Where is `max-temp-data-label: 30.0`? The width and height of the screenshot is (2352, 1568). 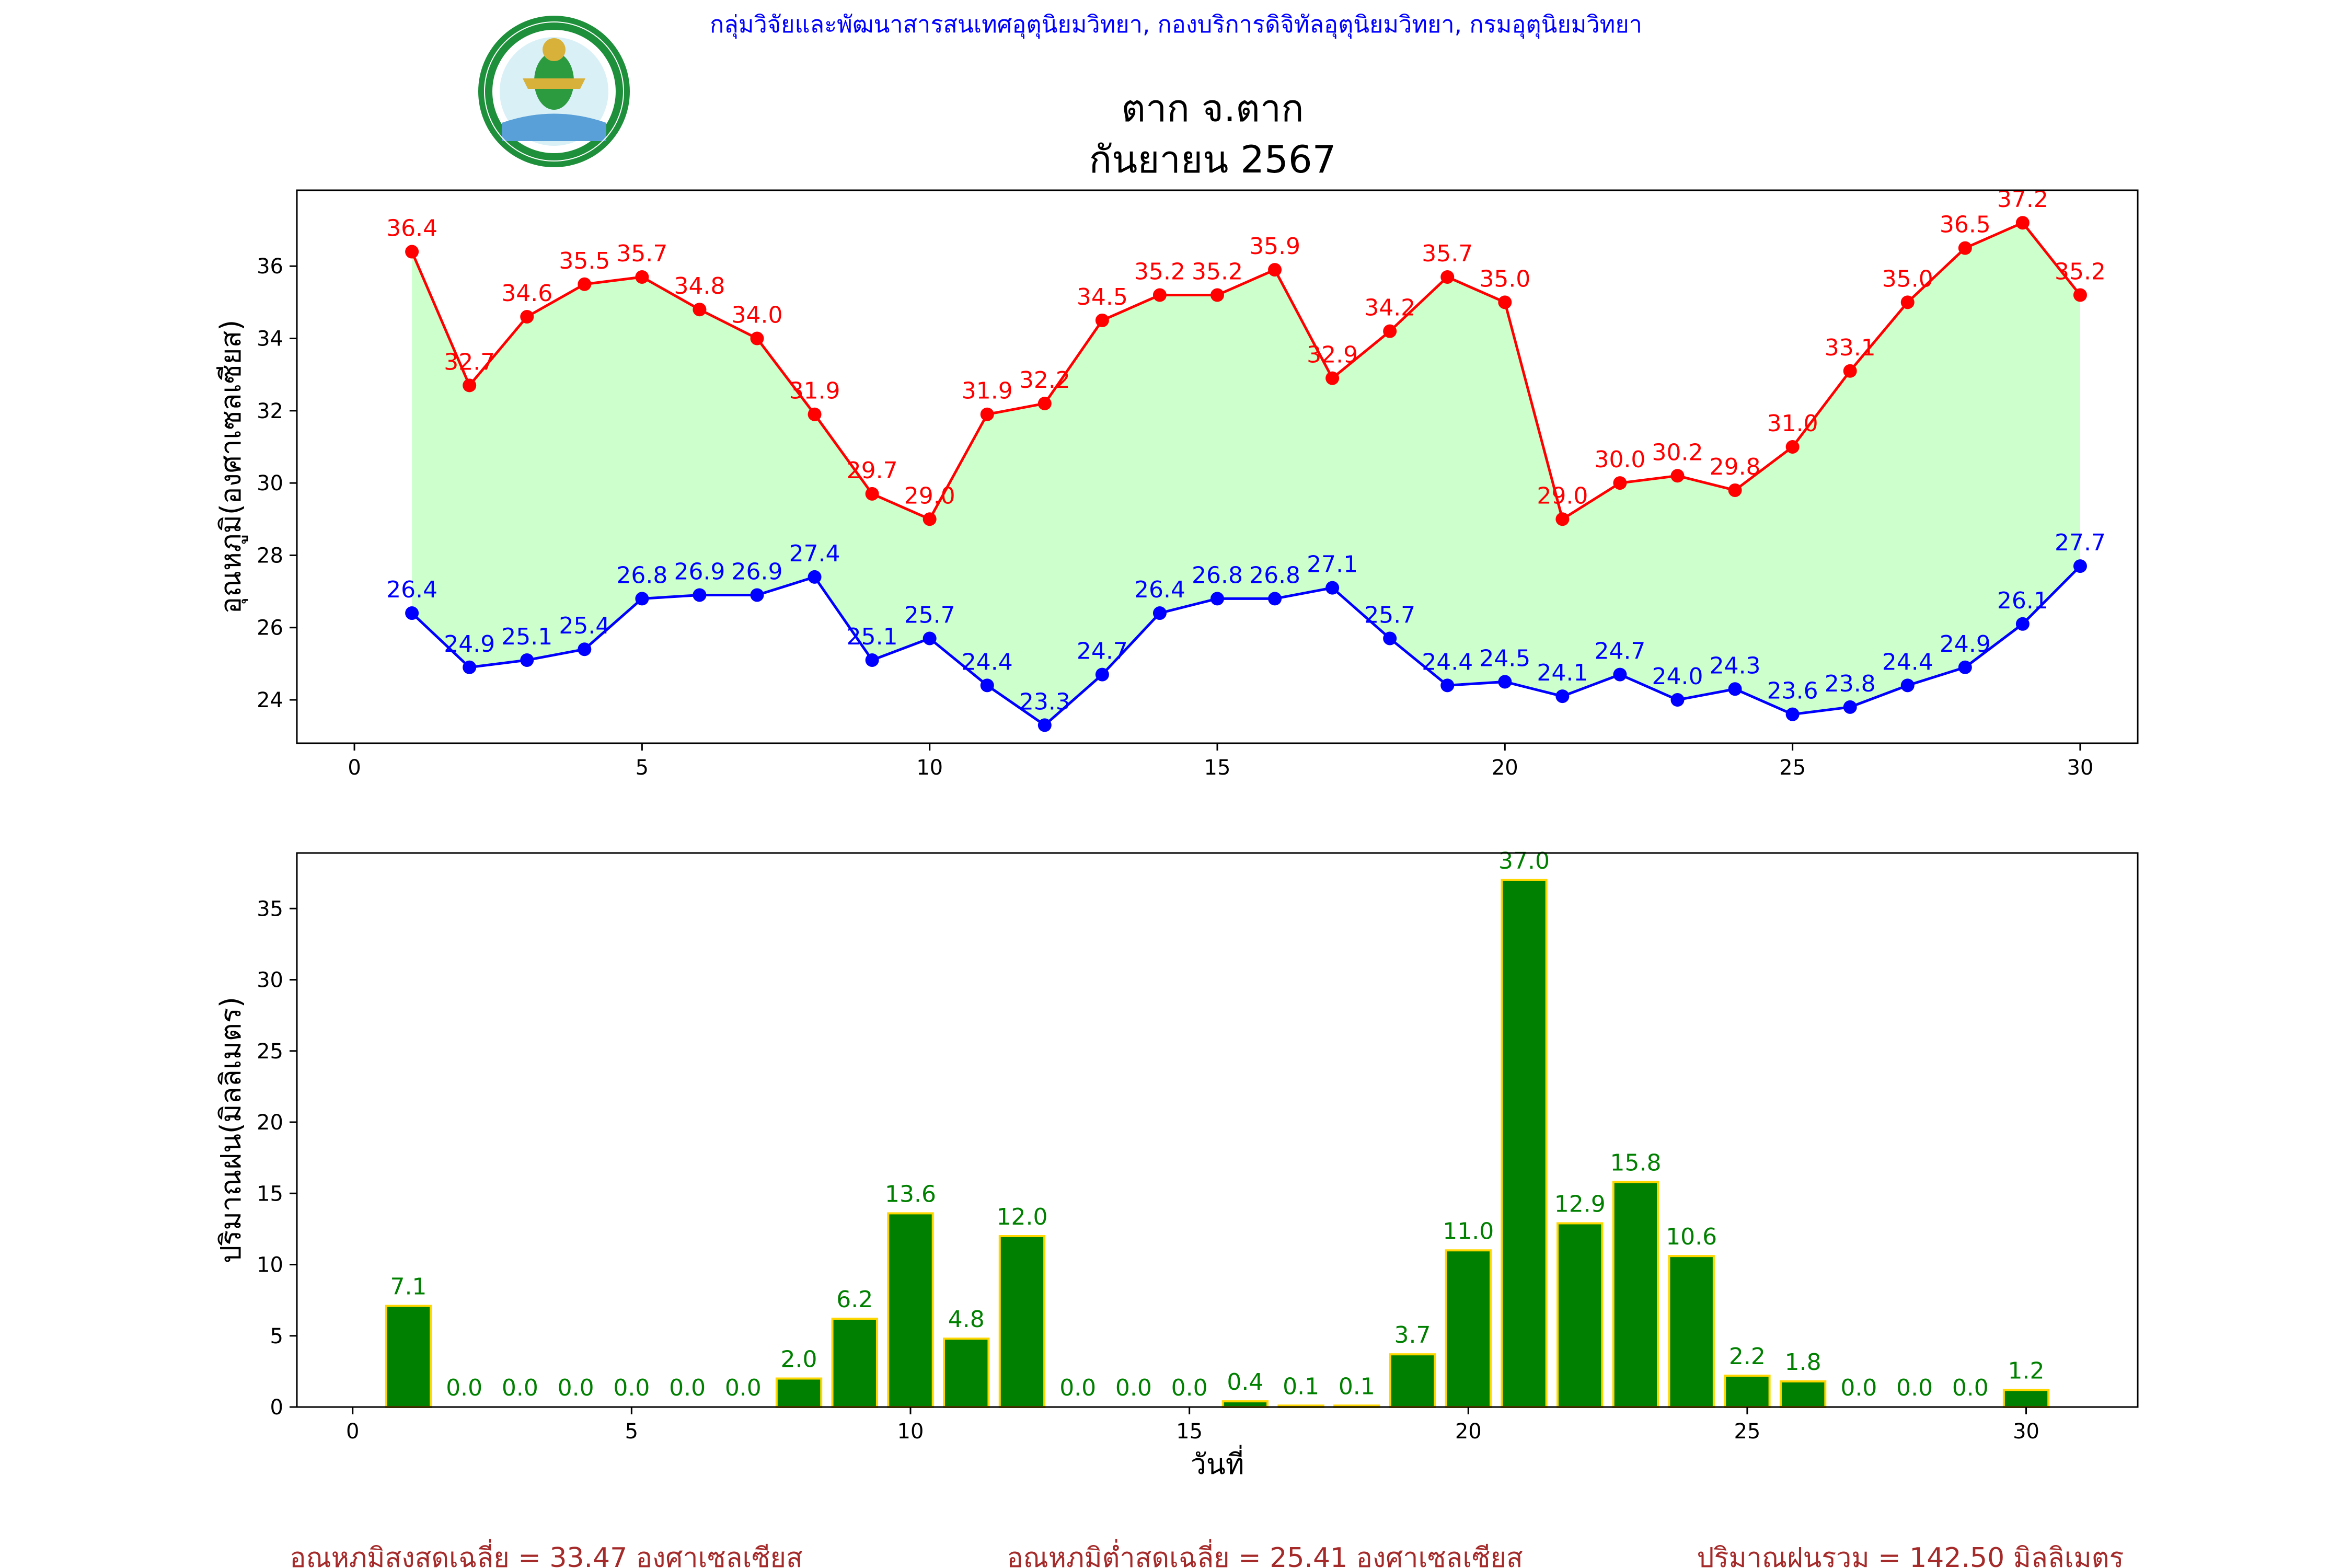 max-temp-data-label: 30.0 is located at coordinates (1619, 459).